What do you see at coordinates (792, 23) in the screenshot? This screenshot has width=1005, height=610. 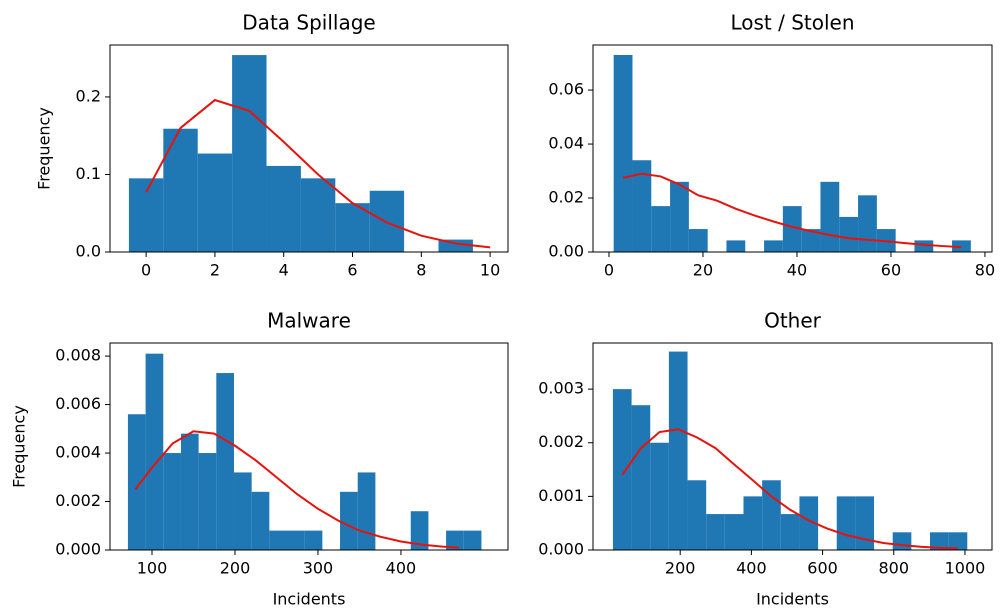 I see `subplot-title: Lost / Stolen` at bounding box center [792, 23].